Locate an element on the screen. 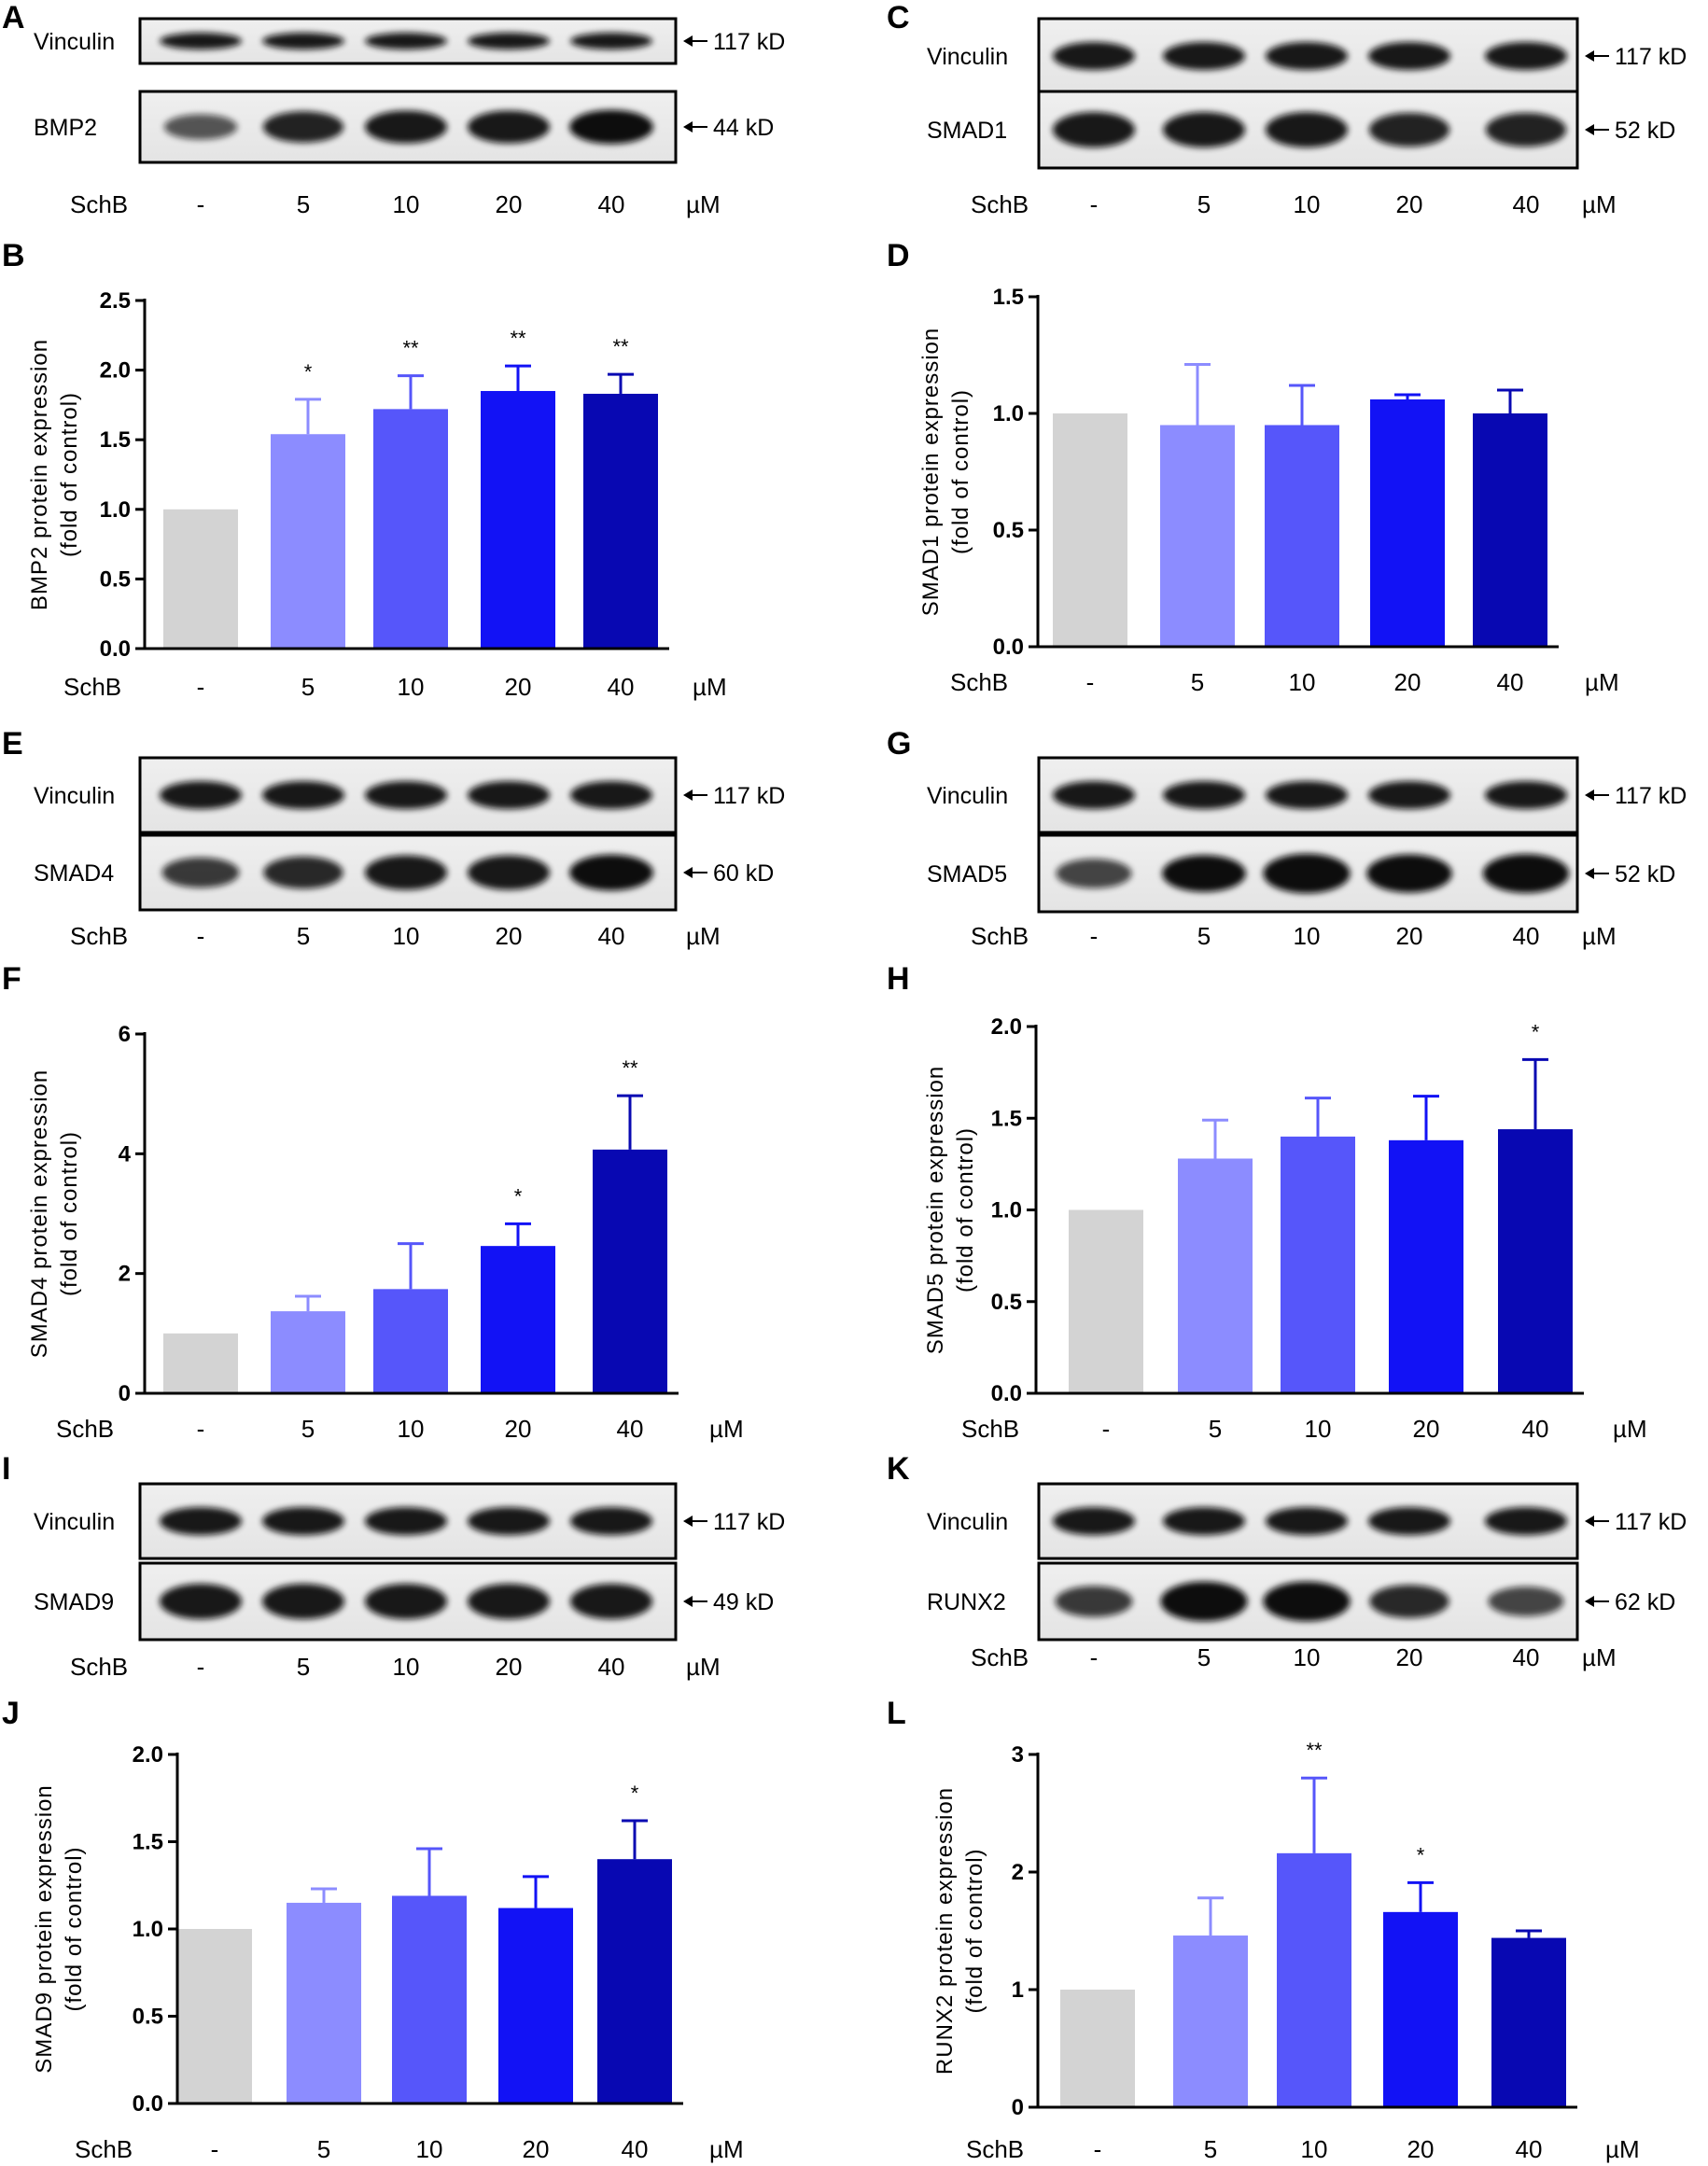 The height and width of the screenshot is (2166, 1708). y-axis-label: SMAD4 protein expression is located at coordinates (39, 1213).